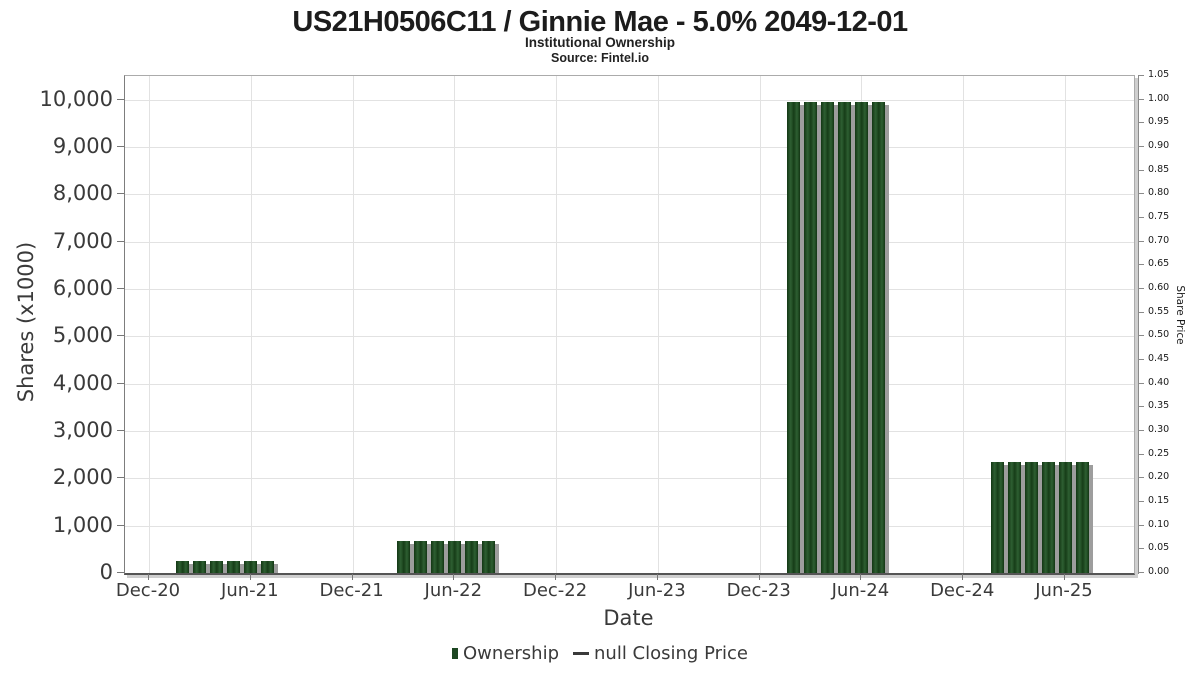  I want to click on share-price-tick-label: 0.30, so click(1159, 429).